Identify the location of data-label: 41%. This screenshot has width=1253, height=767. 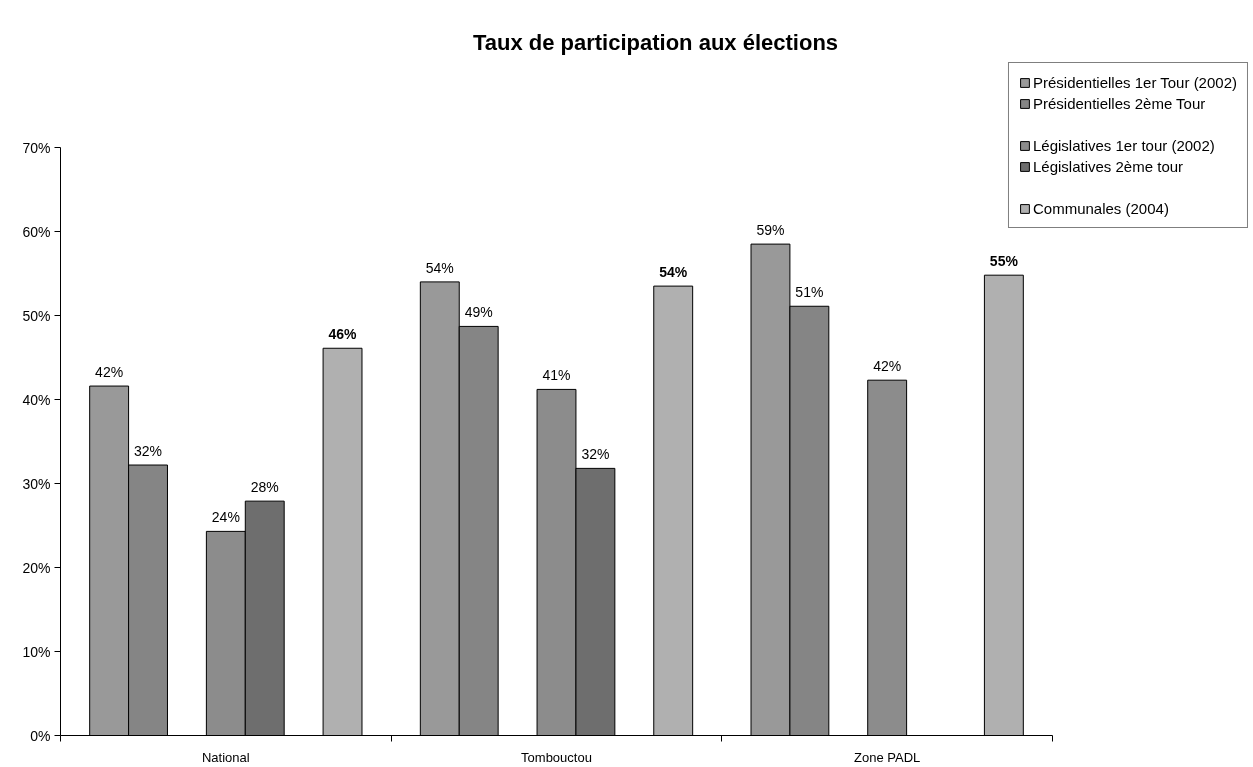
(556, 375).